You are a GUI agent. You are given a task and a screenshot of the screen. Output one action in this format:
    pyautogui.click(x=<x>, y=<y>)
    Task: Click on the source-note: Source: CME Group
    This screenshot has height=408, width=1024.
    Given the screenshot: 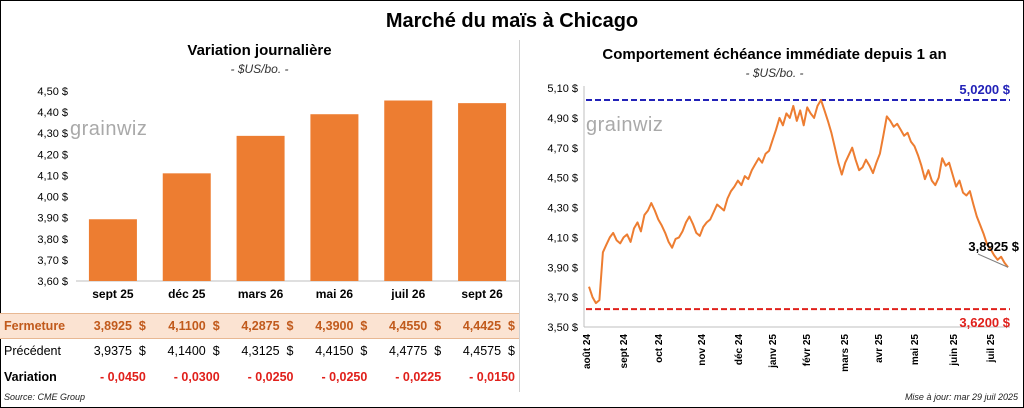 What is the action you would take?
    pyautogui.click(x=45, y=397)
    